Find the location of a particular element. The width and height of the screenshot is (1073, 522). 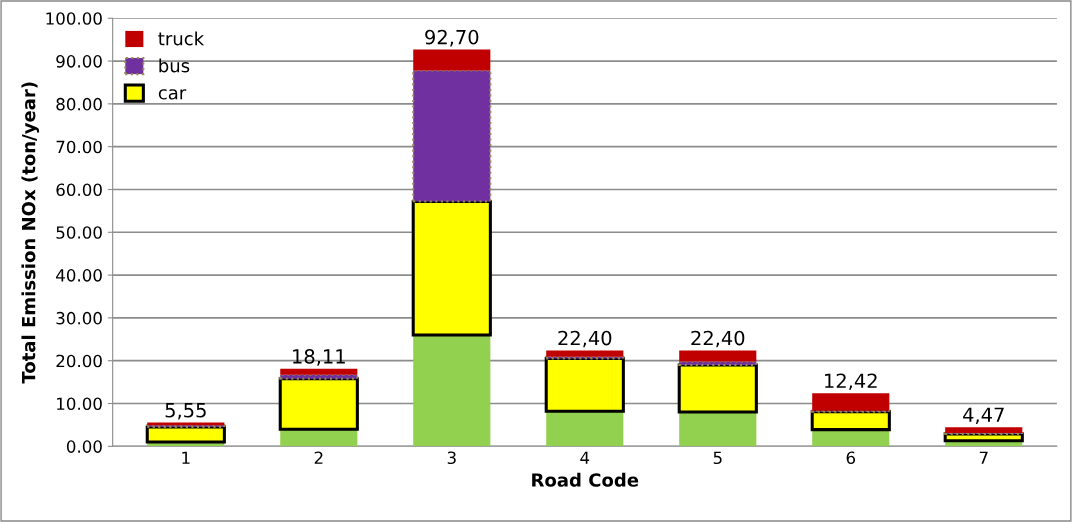

x-tick-label: 6 is located at coordinates (851, 458).